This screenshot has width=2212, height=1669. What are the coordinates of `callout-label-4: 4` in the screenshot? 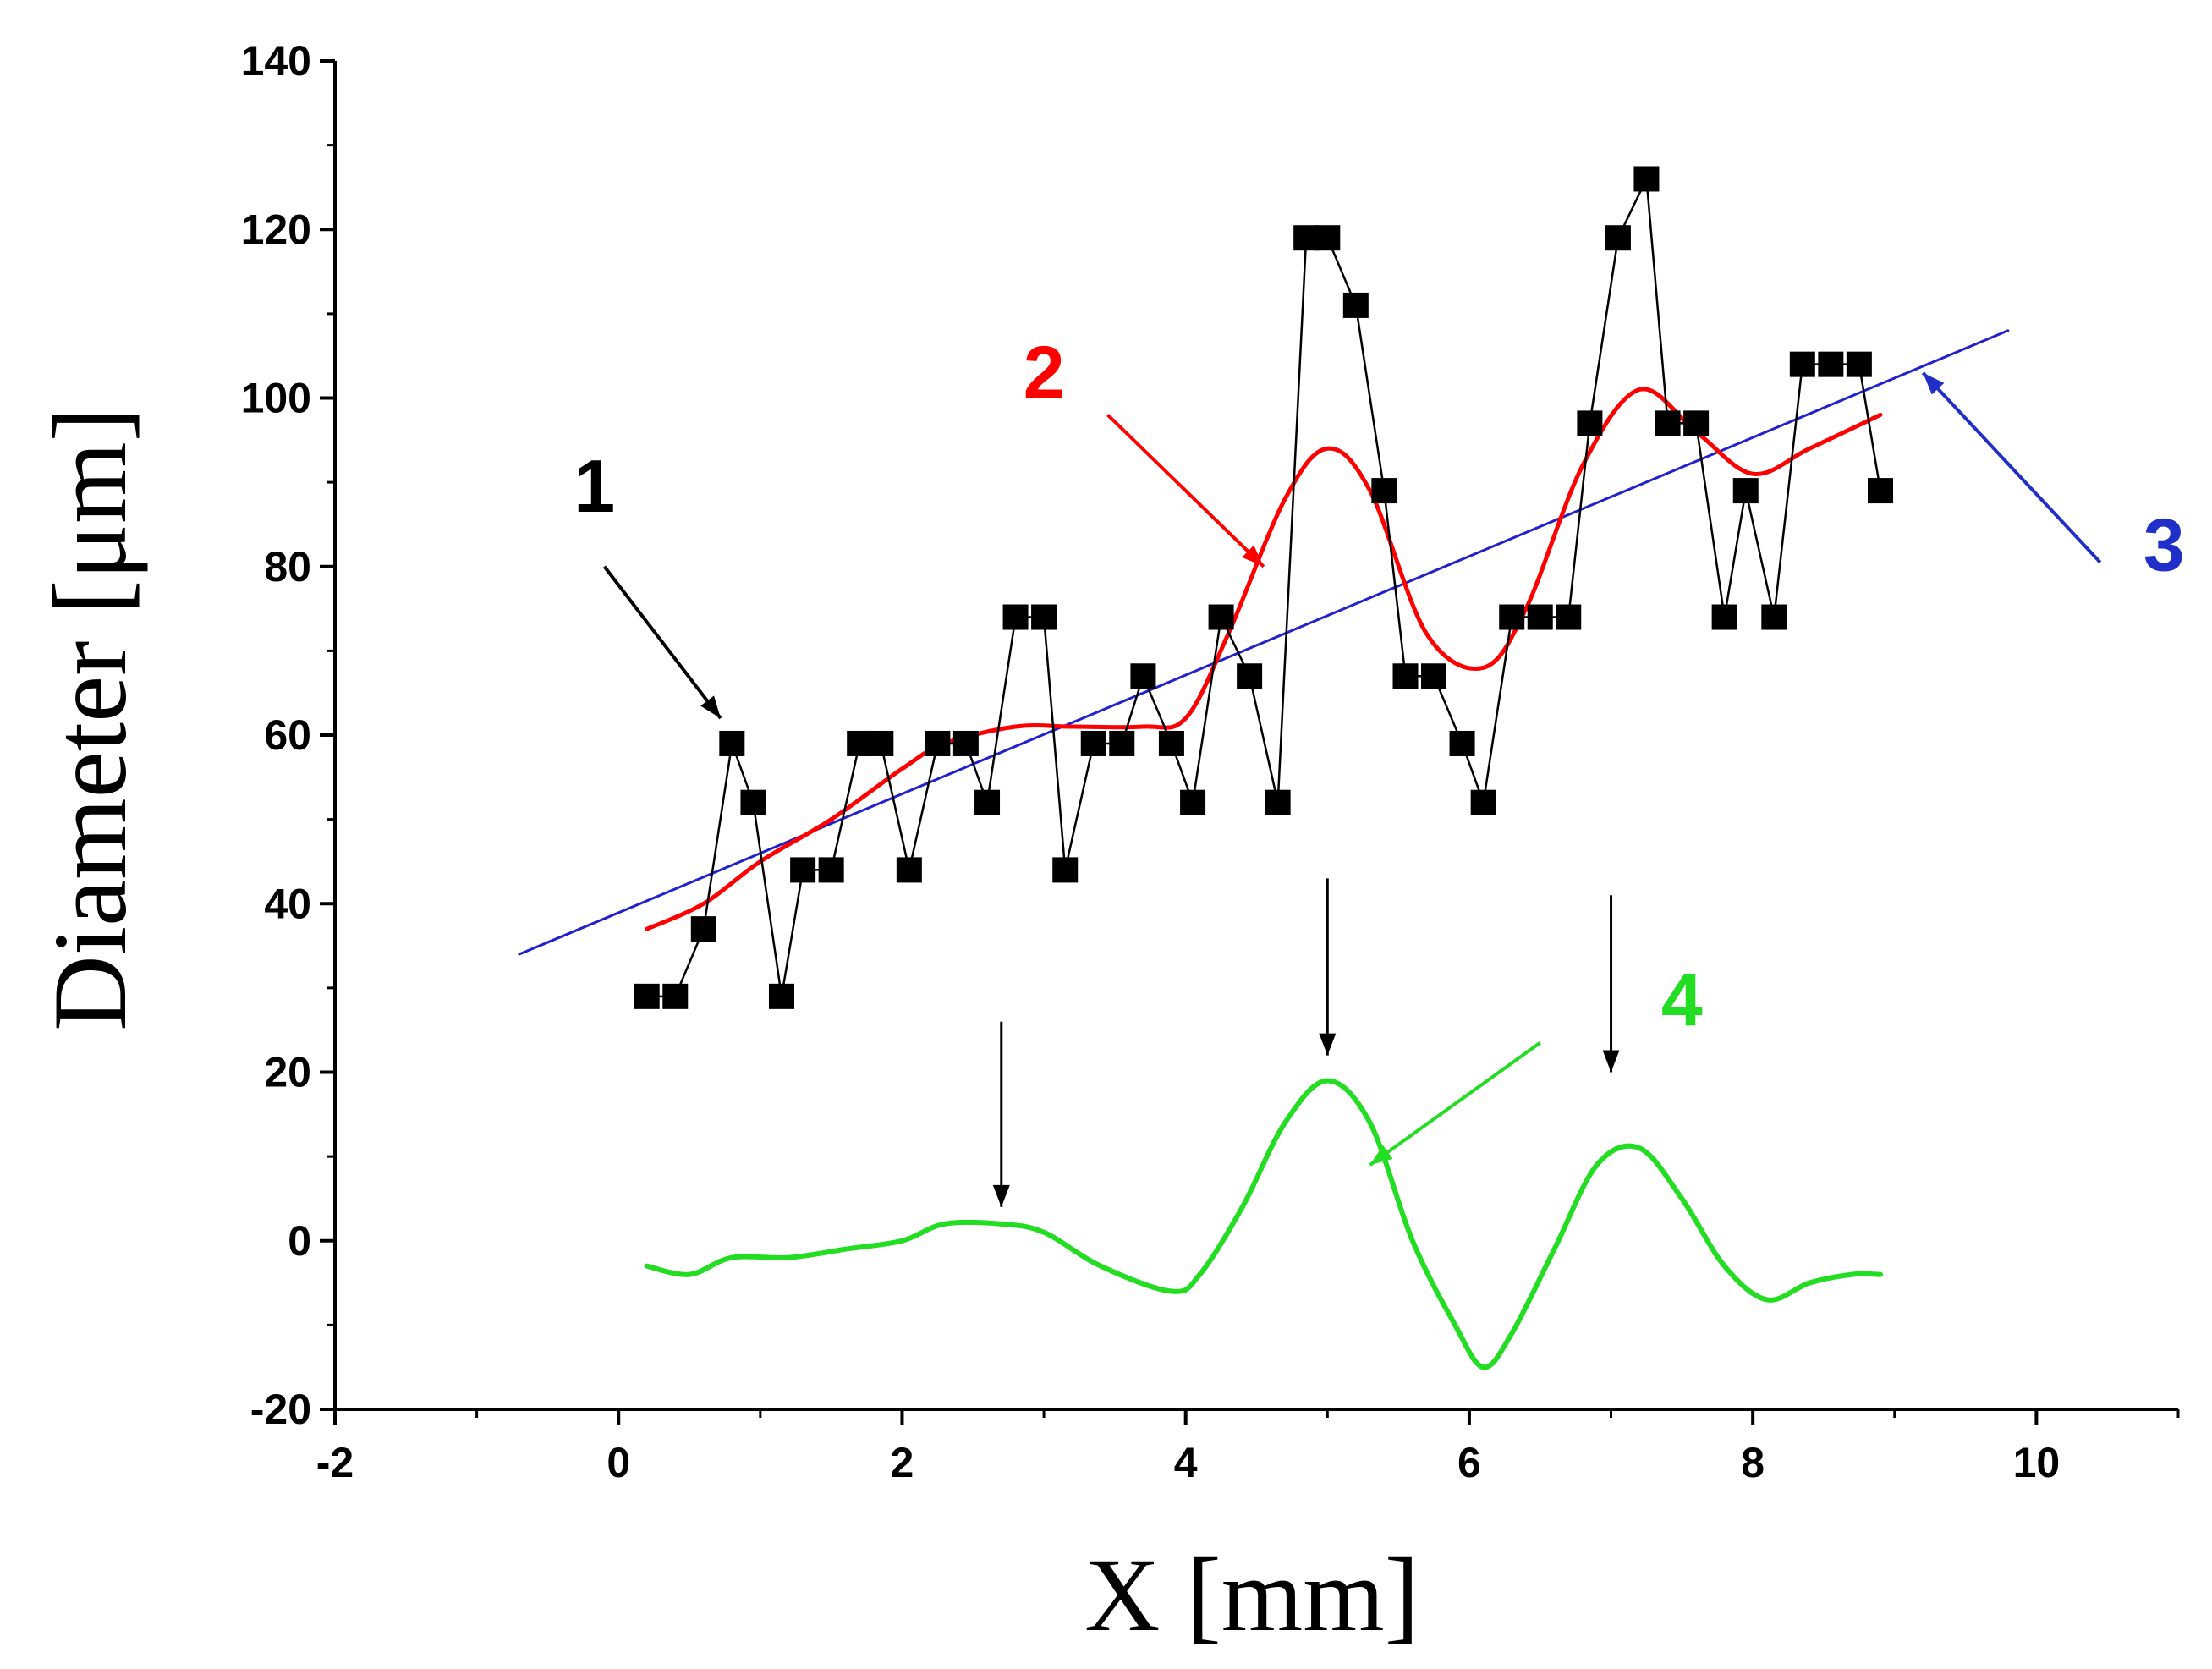 It's located at (1682, 1000).